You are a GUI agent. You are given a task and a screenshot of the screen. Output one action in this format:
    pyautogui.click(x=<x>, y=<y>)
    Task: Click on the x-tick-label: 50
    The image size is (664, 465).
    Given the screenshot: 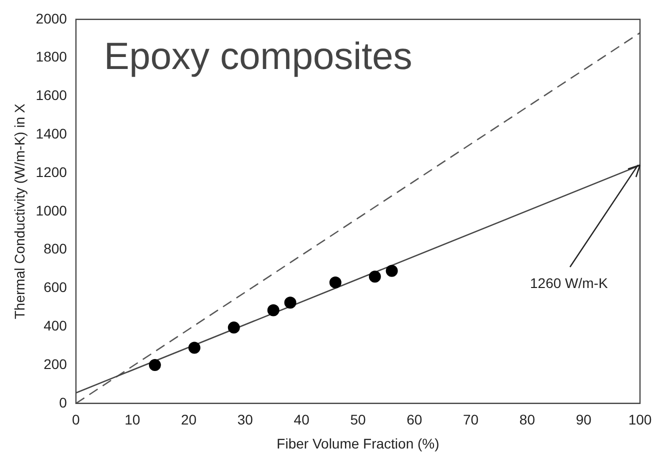 What is the action you would take?
    pyautogui.click(x=358, y=420)
    